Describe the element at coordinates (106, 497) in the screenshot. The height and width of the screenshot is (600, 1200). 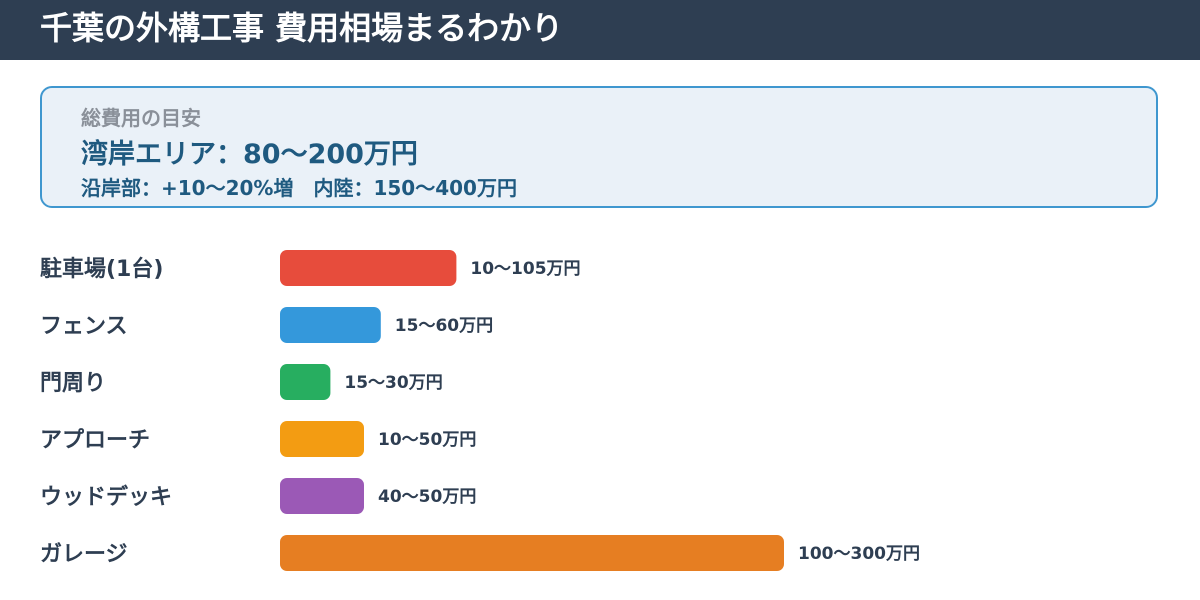
I see `category-label: ウッドデッキ` at that location.